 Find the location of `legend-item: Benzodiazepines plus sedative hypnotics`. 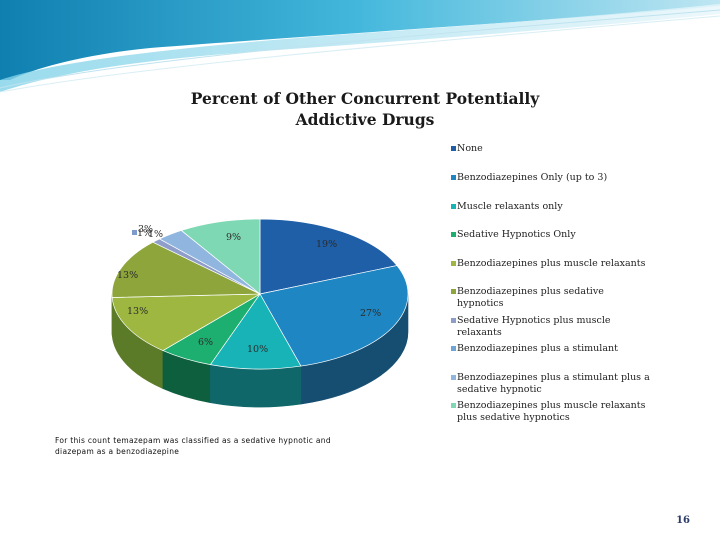

legend-item: Benzodiazepines plus sedative hypnotics is located at coordinates (551, 298).